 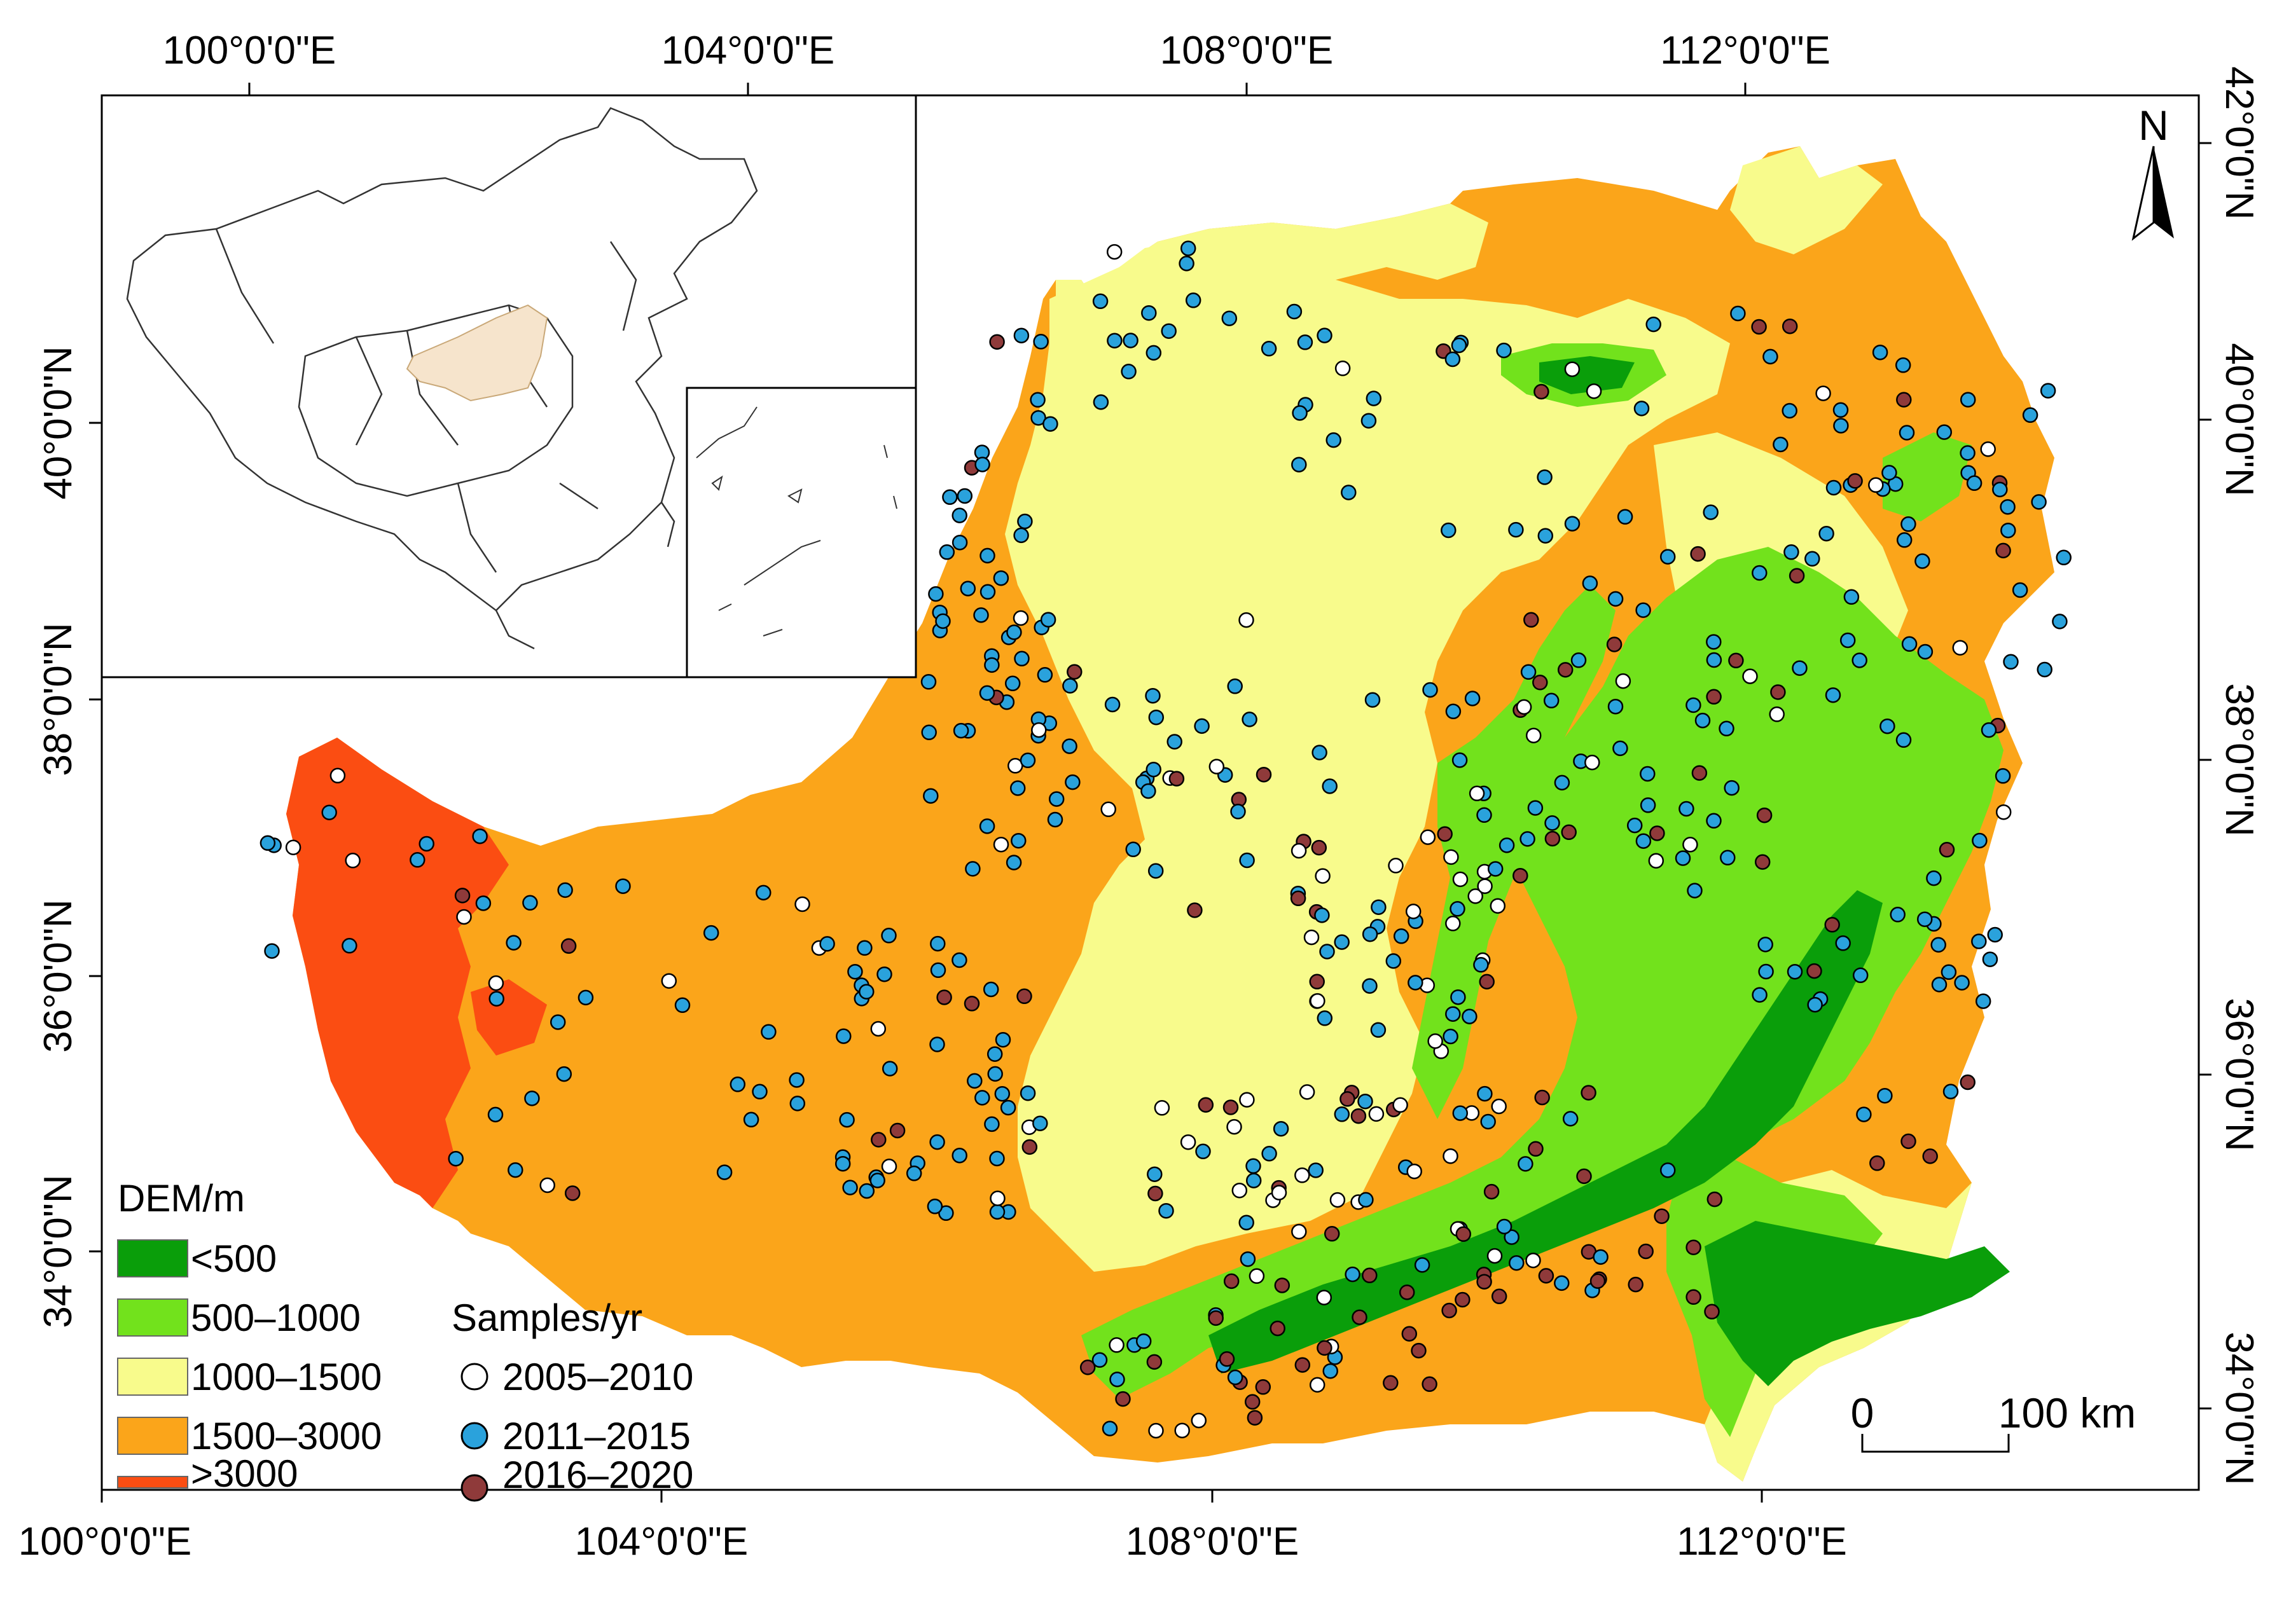 I want to click on dem-500-1000-northeast, so click(x=1927, y=477).